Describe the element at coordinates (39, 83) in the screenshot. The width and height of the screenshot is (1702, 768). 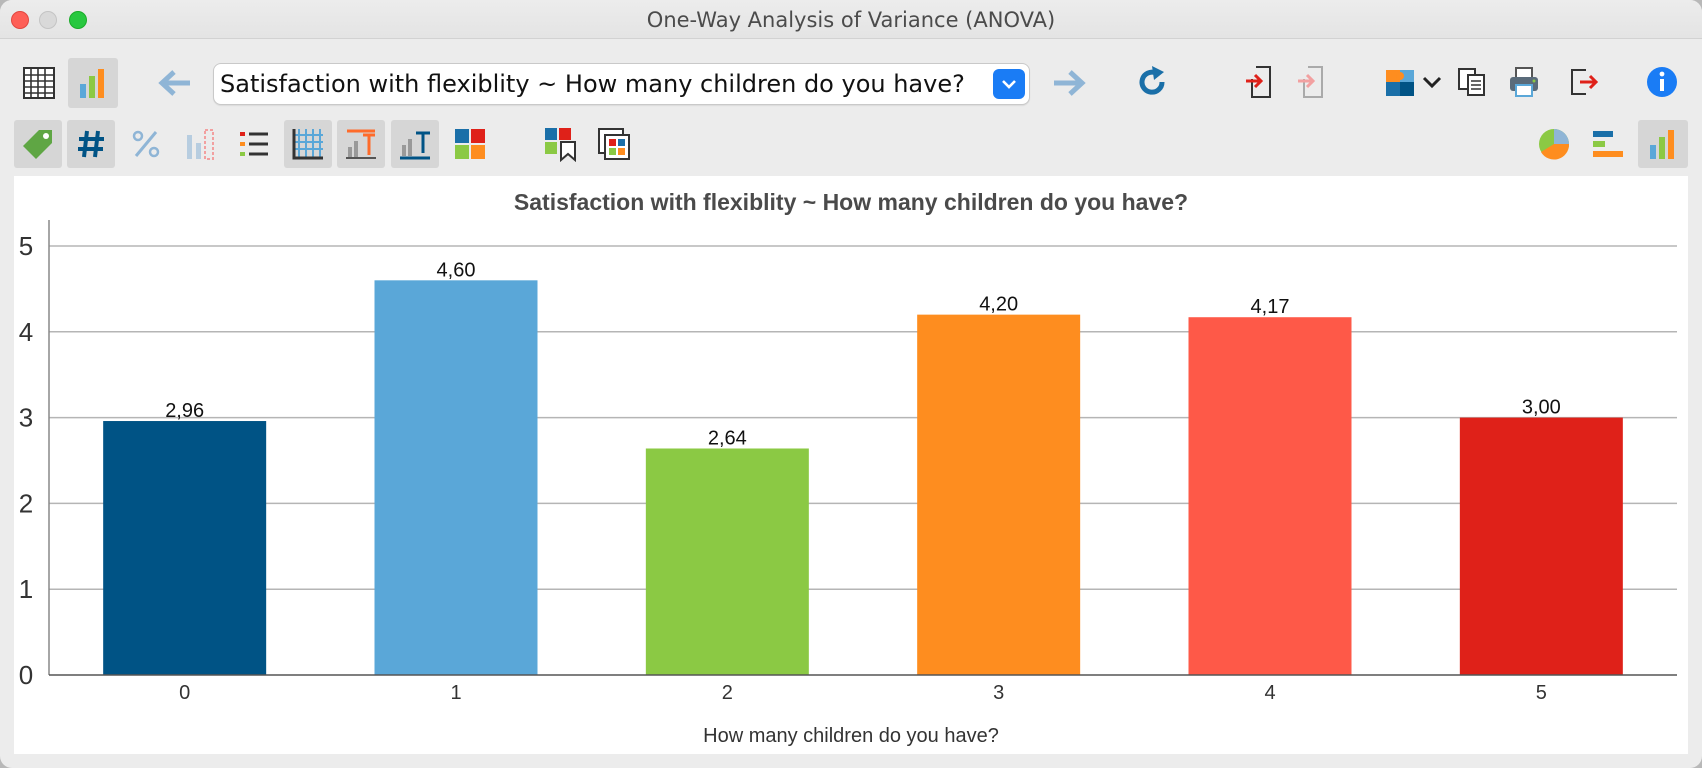
I see `table-view-icon` at that location.